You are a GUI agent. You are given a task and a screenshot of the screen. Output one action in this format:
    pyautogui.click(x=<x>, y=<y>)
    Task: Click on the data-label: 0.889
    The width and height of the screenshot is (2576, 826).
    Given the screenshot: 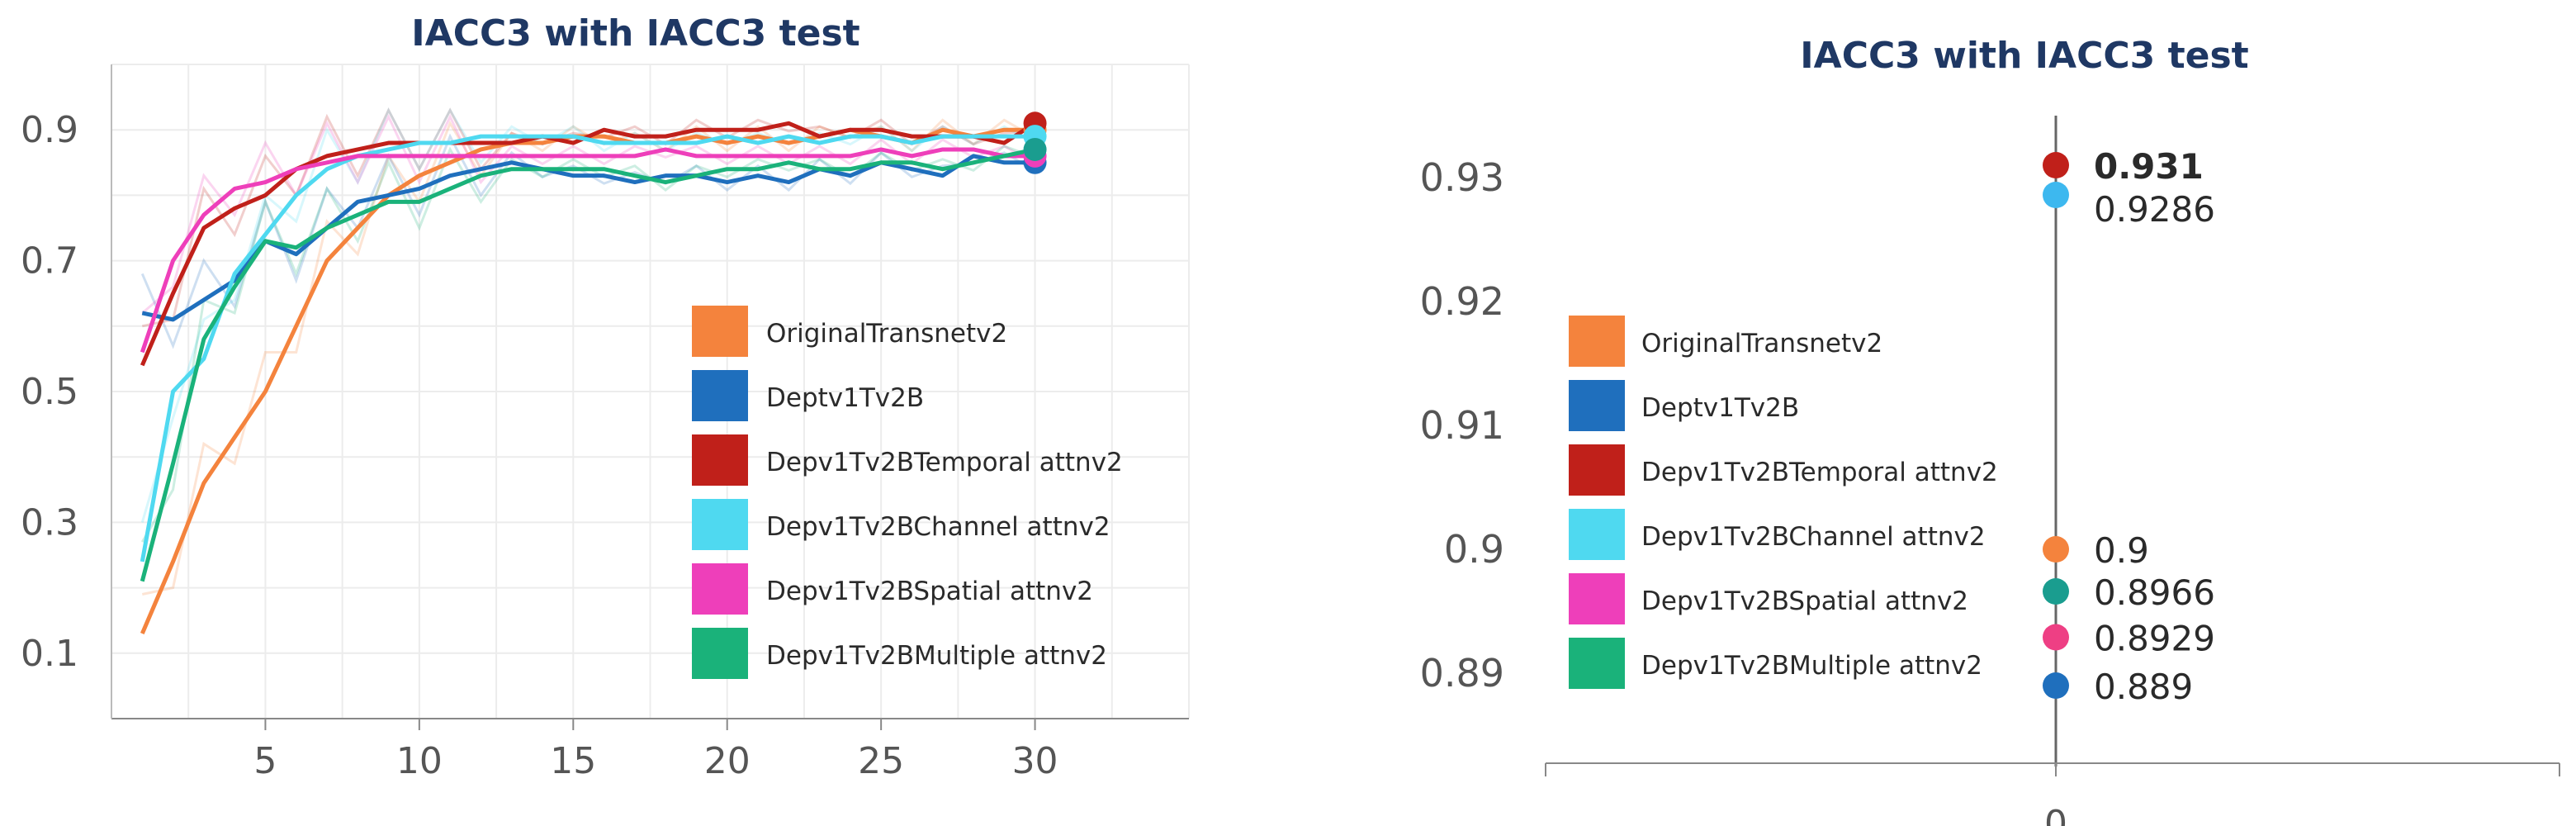 What is the action you would take?
    pyautogui.click(x=2143, y=687)
    